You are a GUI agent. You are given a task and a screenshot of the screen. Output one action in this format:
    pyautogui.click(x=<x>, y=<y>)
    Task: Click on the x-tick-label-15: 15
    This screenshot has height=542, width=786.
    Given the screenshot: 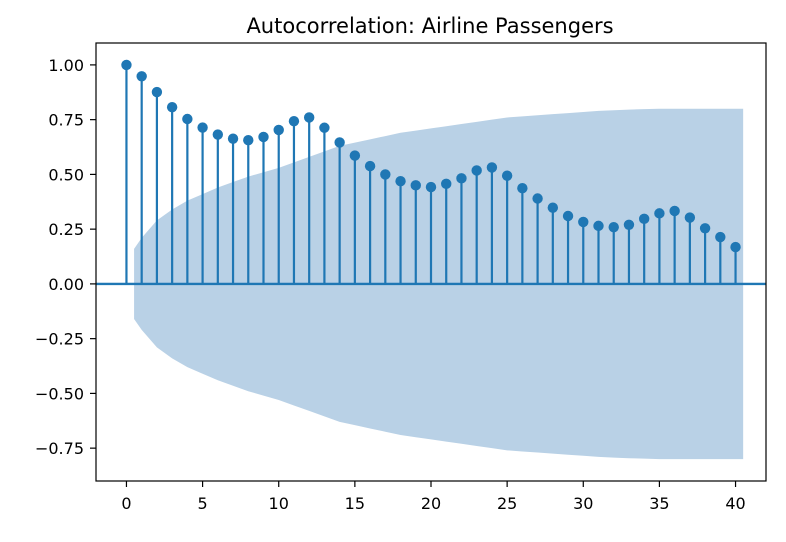 What is the action you would take?
    pyautogui.click(x=355, y=503)
    